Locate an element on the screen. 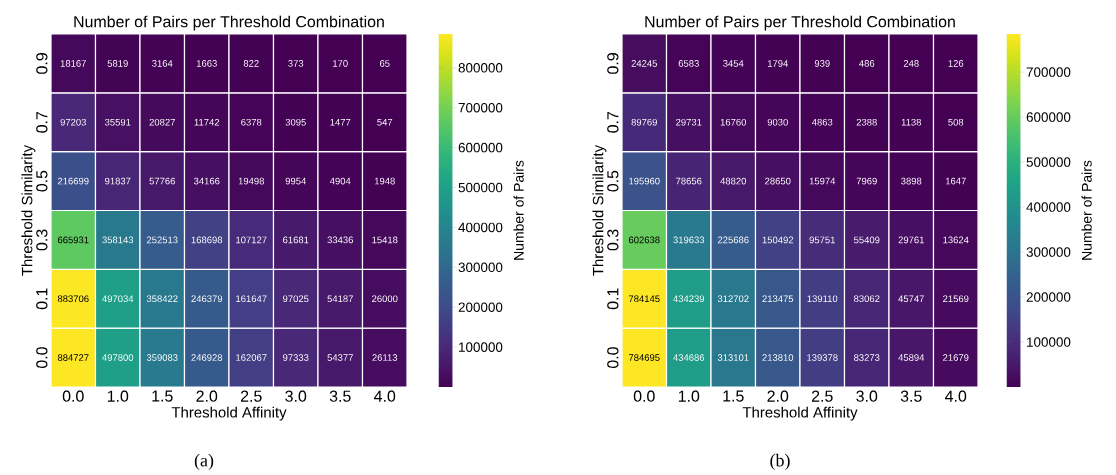 The image size is (1116, 475). data-label: 97025 is located at coordinates (296, 299).